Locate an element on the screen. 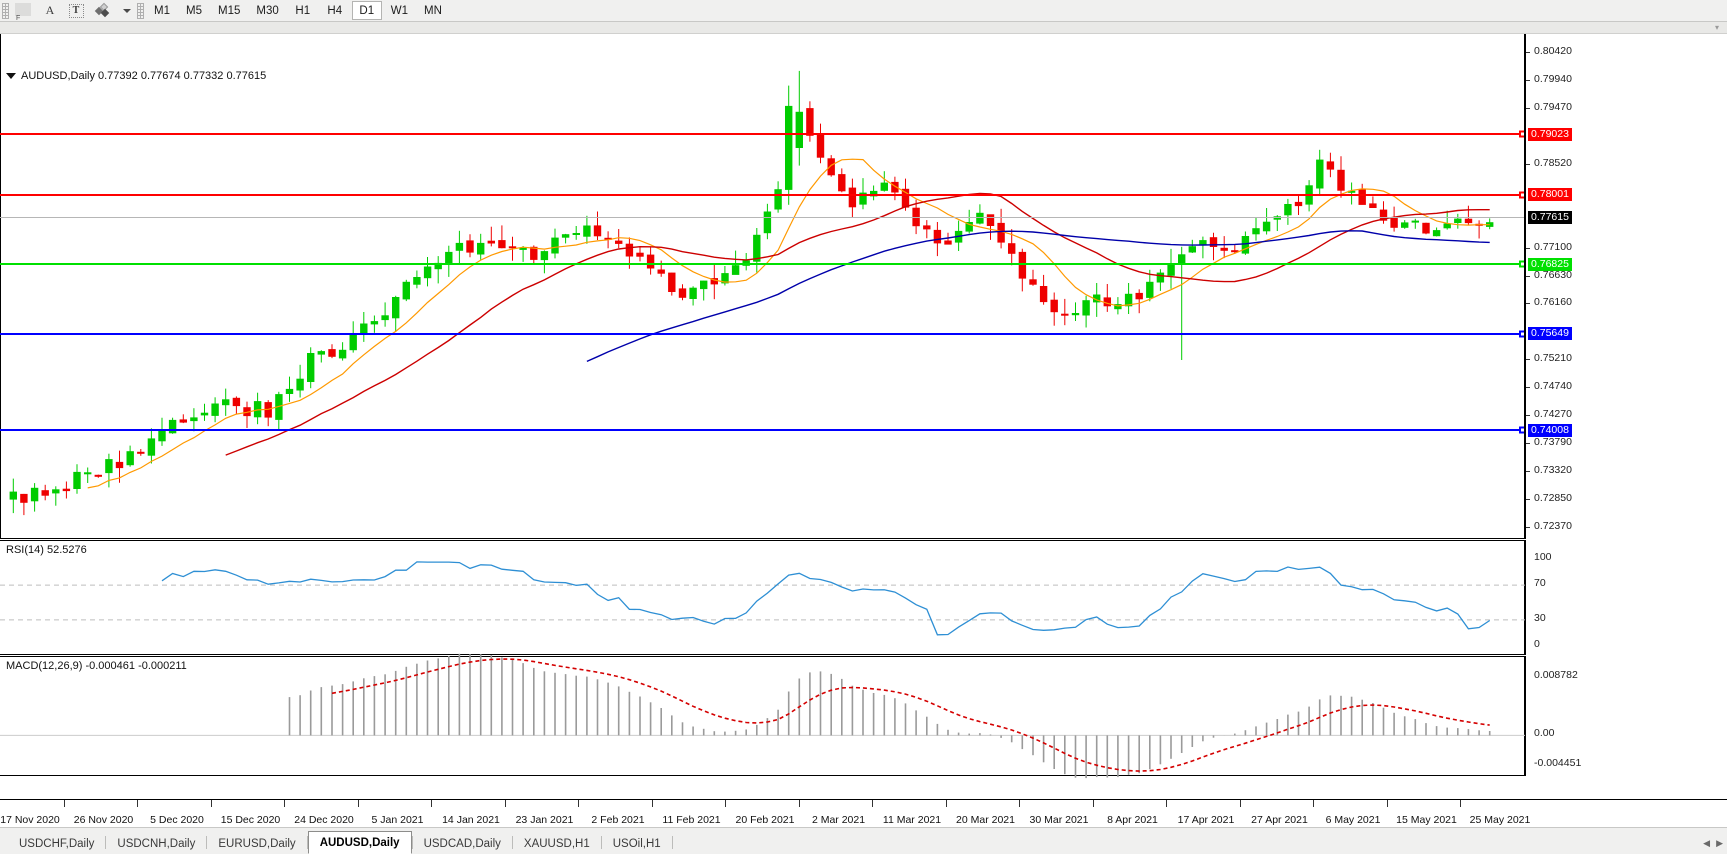 Image resolution: width=1727 pixels, height=854 pixels. chart-tab-usoil-h1: USOil,H1 is located at coordinates (636, 843).